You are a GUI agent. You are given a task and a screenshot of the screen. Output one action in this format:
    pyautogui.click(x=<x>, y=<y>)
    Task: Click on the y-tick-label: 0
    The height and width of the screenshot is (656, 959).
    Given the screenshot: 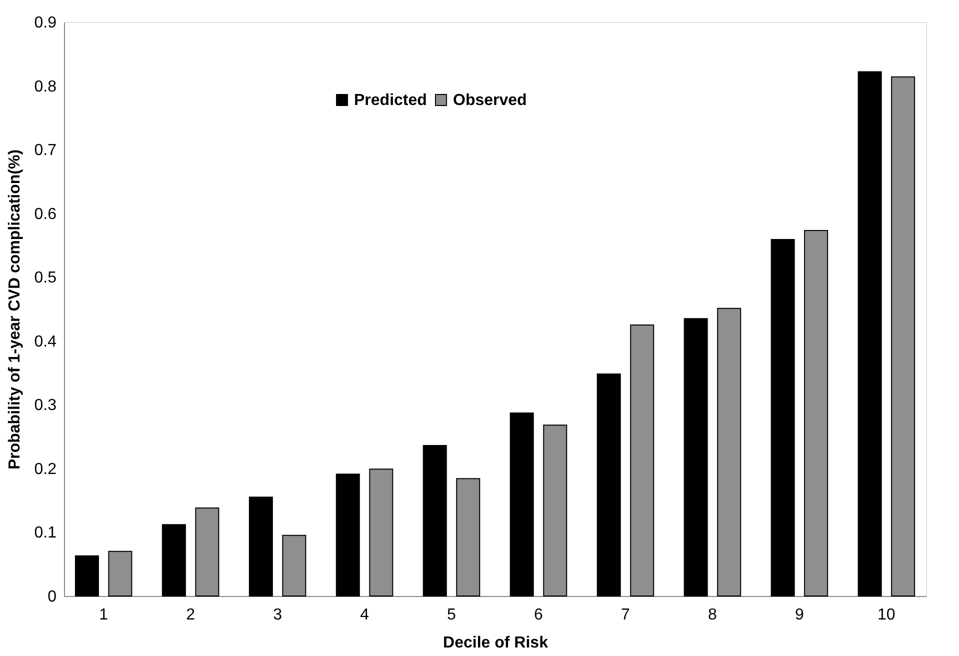 What is the action you would take?
    pyautogui.click(x=52, y=597)
    